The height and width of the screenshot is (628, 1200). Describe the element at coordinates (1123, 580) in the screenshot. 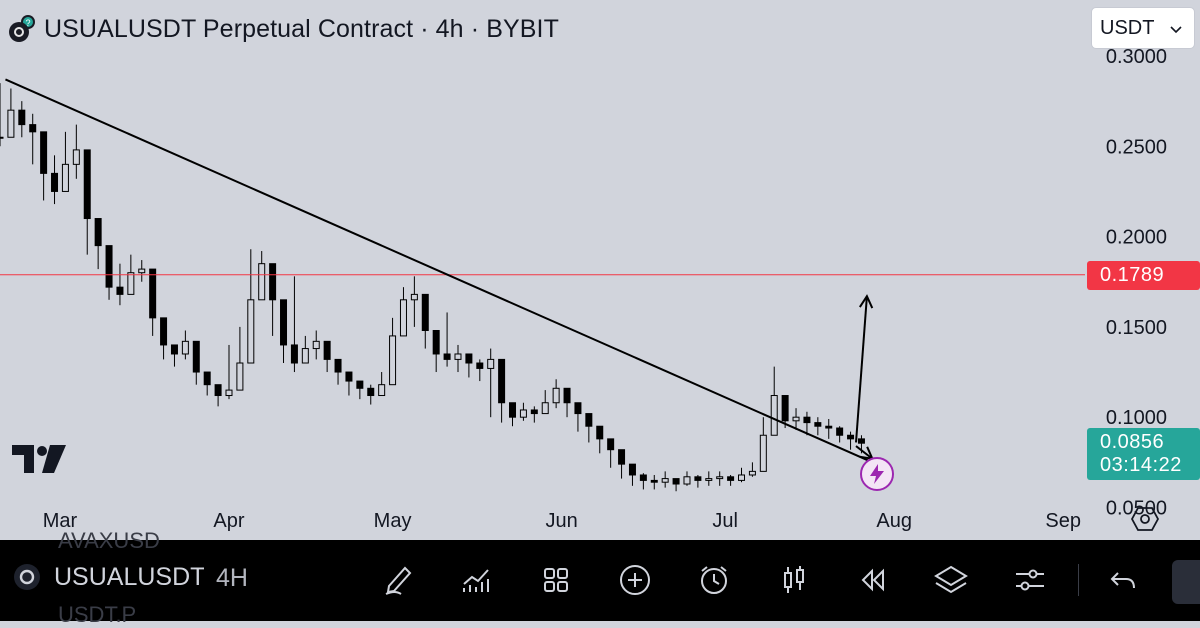

I see `undo-icon` at that location.